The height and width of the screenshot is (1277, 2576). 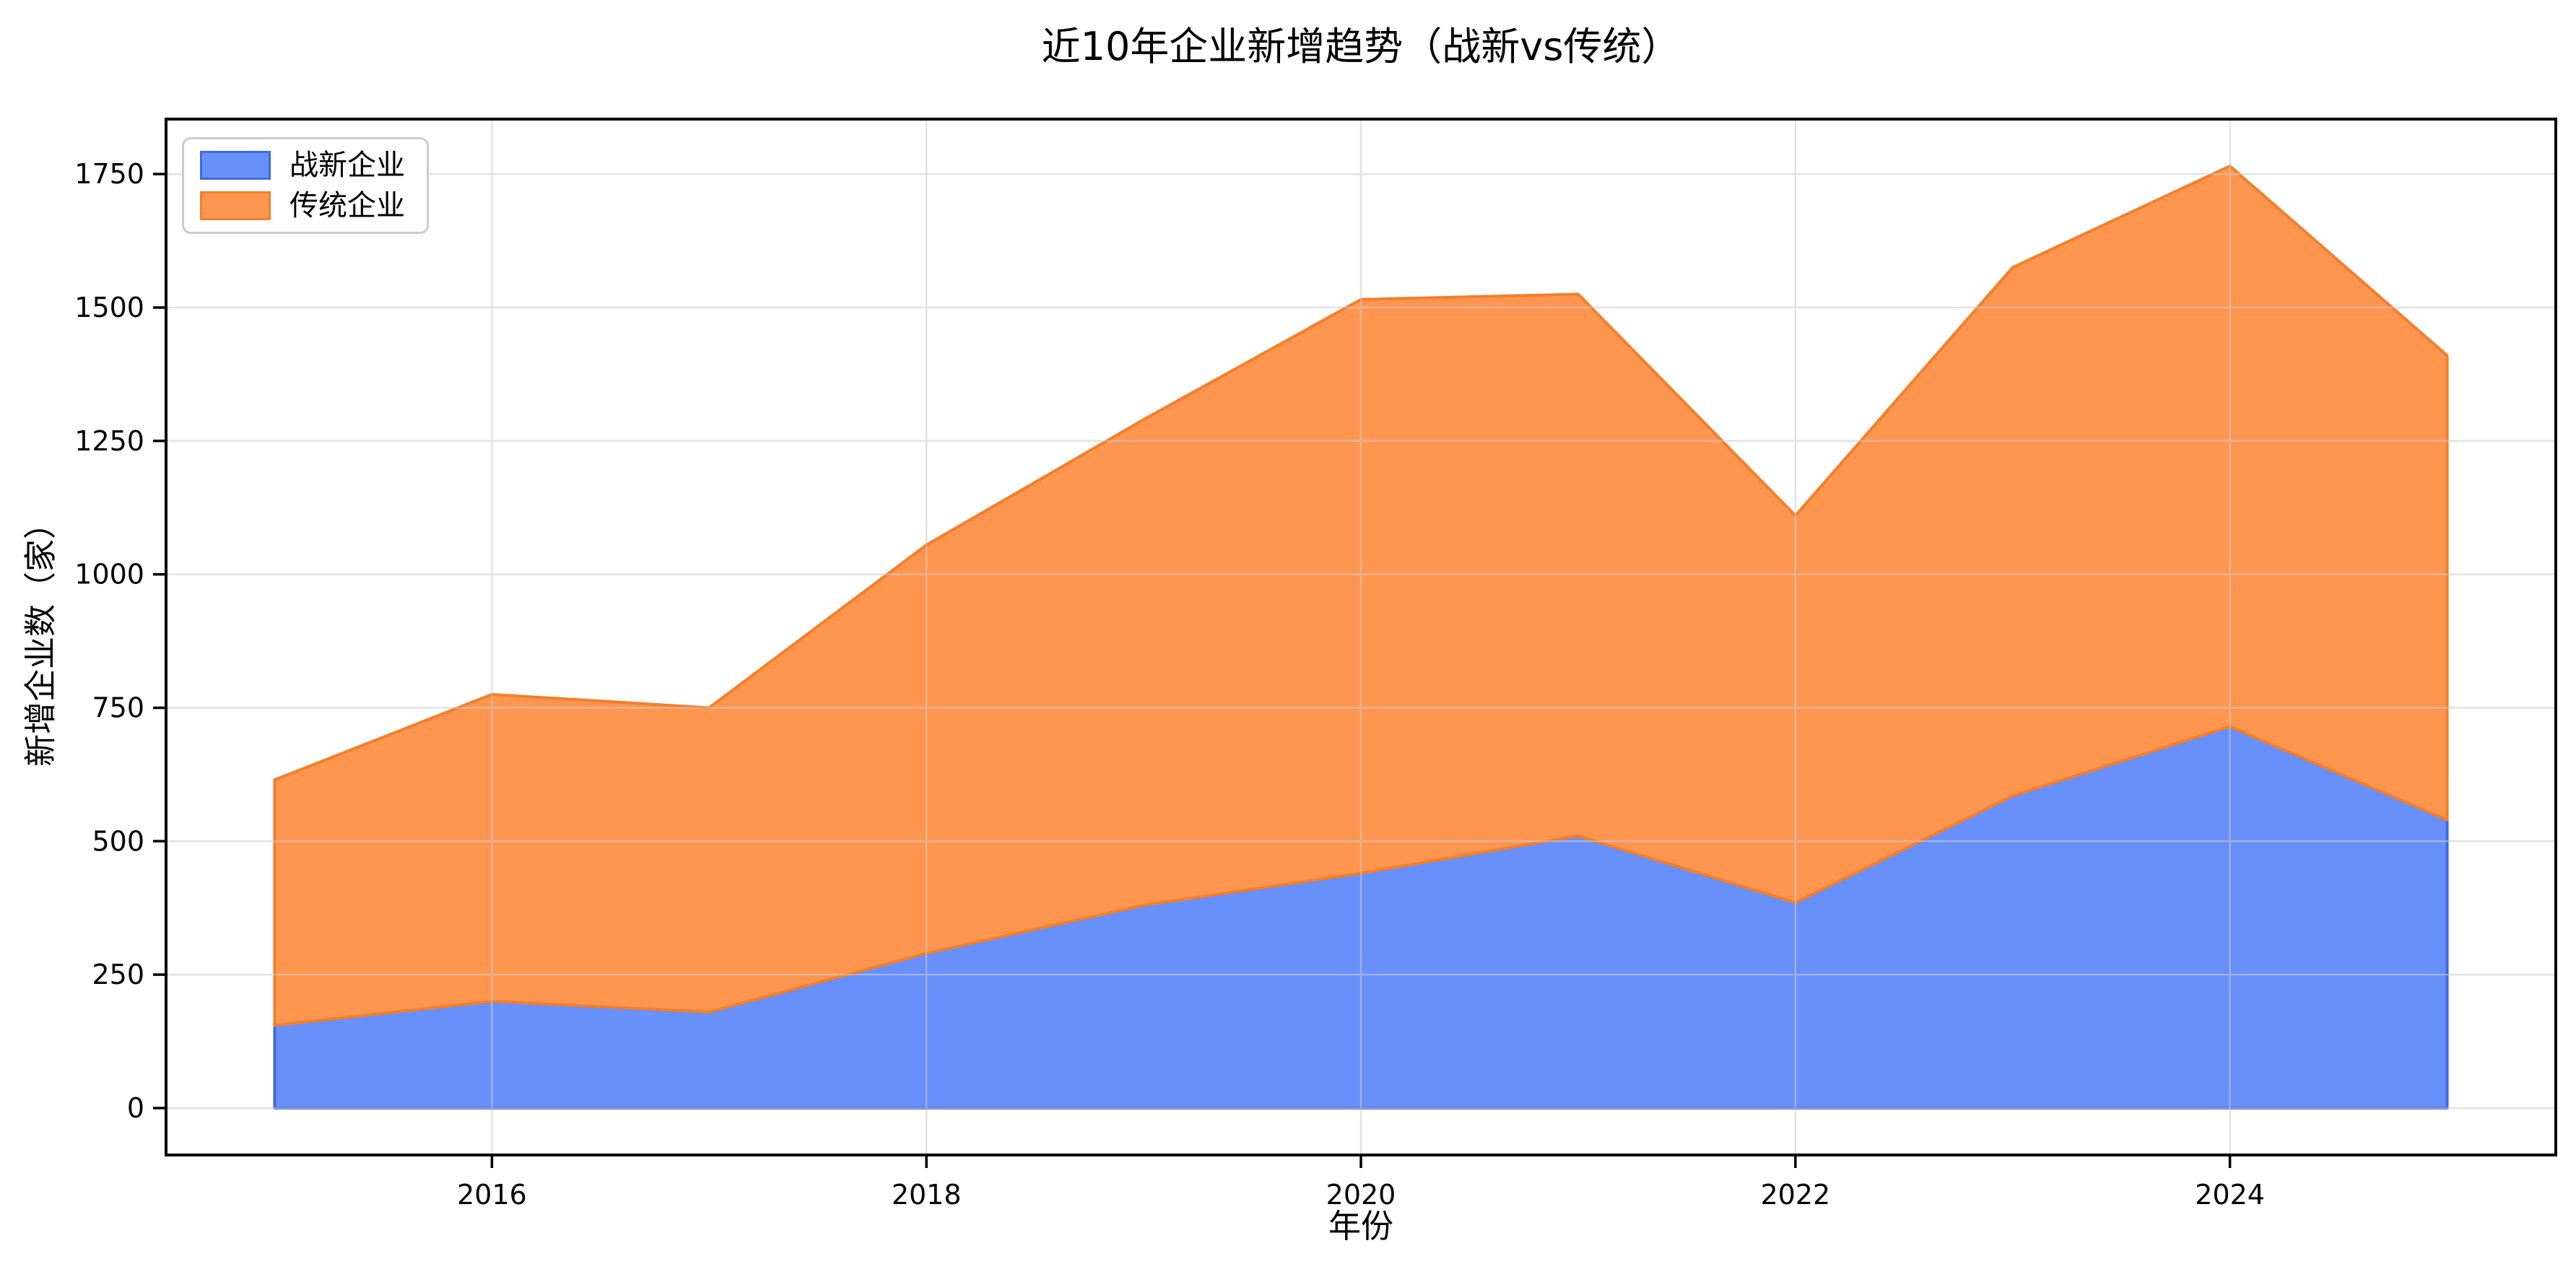 I want to click on x-tick-label: 2016, so click(x=492, y=1195).